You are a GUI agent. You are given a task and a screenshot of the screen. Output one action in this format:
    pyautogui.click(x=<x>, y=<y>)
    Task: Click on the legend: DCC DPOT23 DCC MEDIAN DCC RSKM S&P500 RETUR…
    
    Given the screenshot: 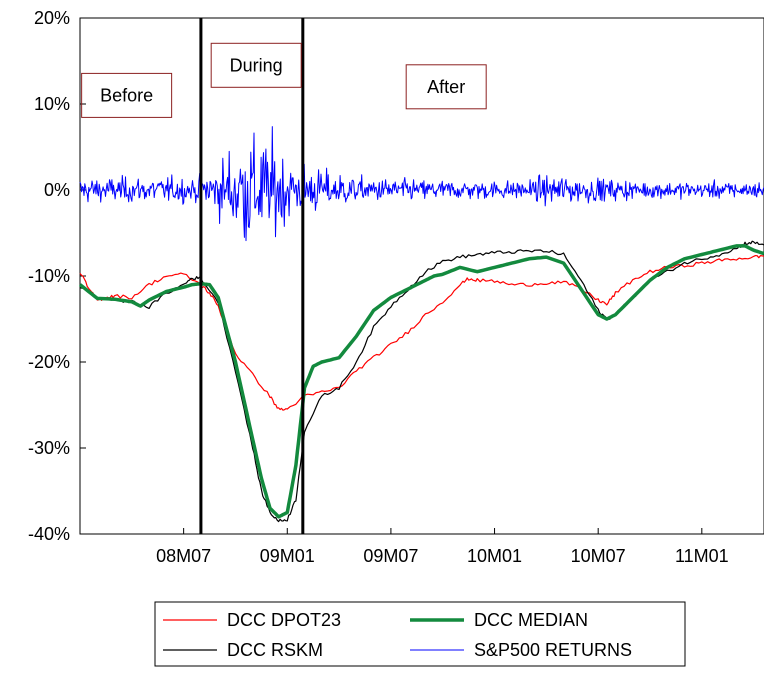 What is the action you would take?
    pyautogui.click(x=420, y=634)
    